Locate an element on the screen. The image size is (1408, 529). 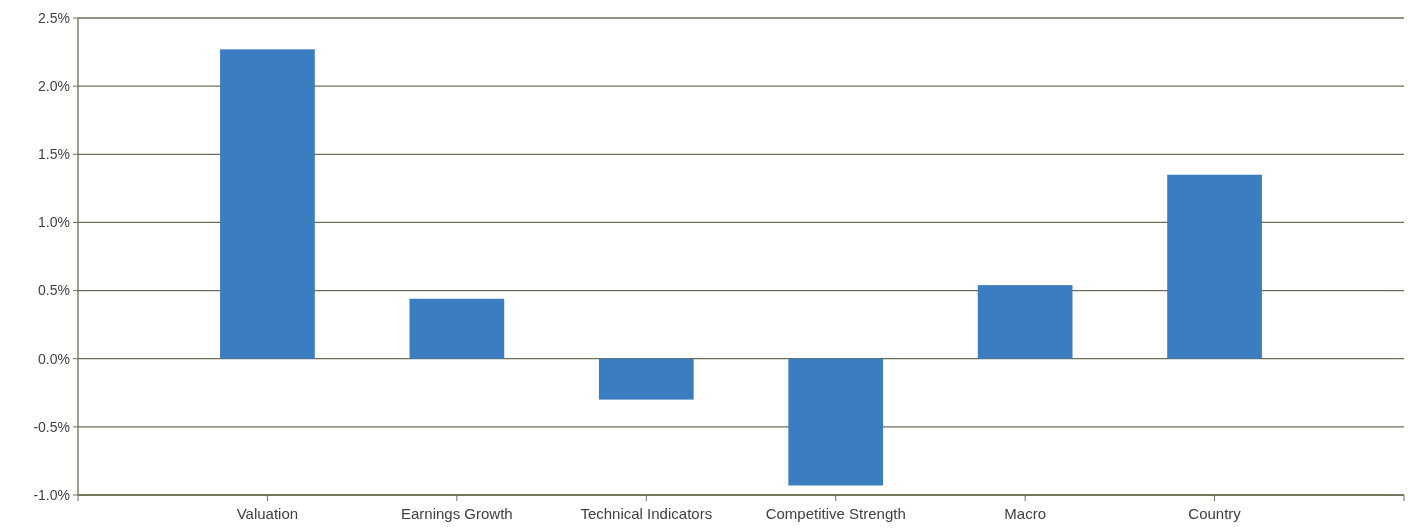
y-tick-label: 0.5% is located at coordinates (54, 290).